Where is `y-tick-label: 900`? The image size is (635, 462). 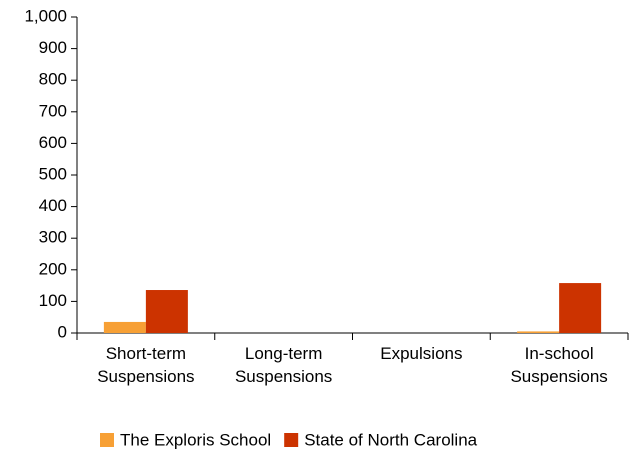
y-tick-label: 900 is located at coordinates (53, 47).